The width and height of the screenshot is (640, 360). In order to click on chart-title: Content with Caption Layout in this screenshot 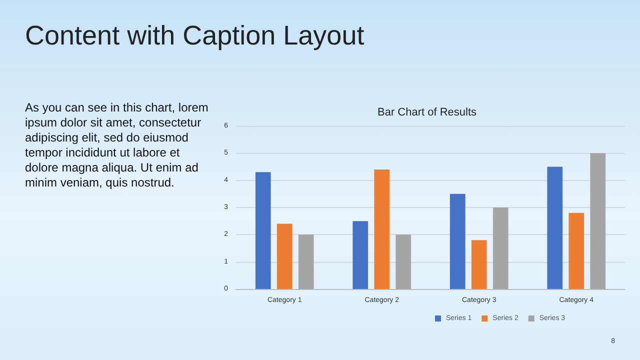, I will do `click(195, 35)`.